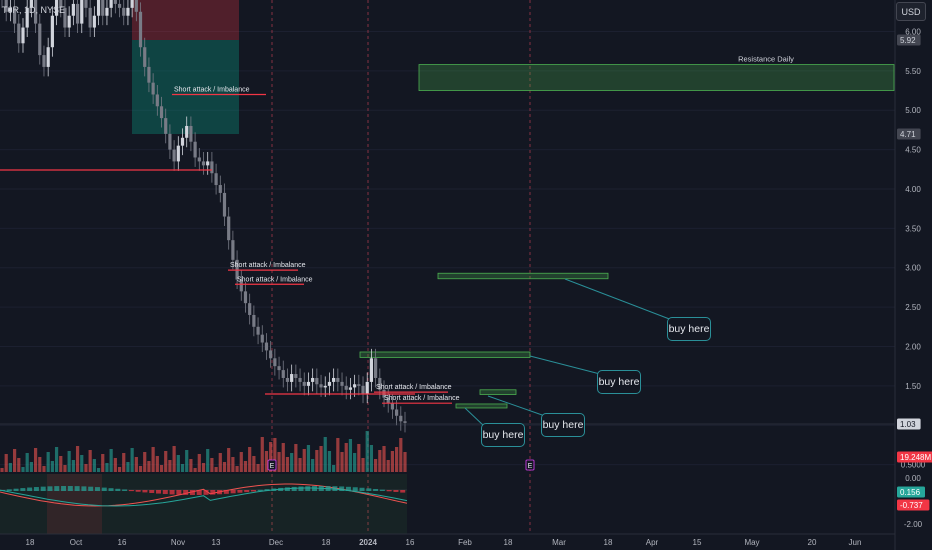  I want to click on price-tag, so click(909, 134).